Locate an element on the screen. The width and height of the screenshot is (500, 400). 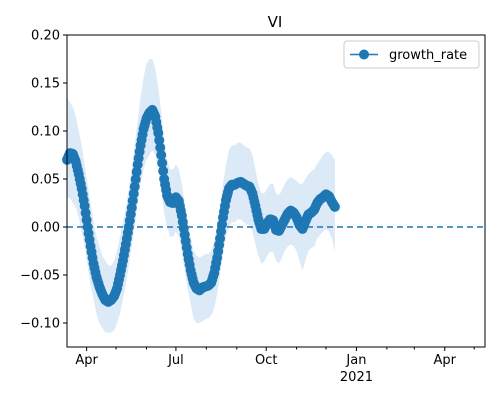
legend-box is located at coordinates (411, 54).